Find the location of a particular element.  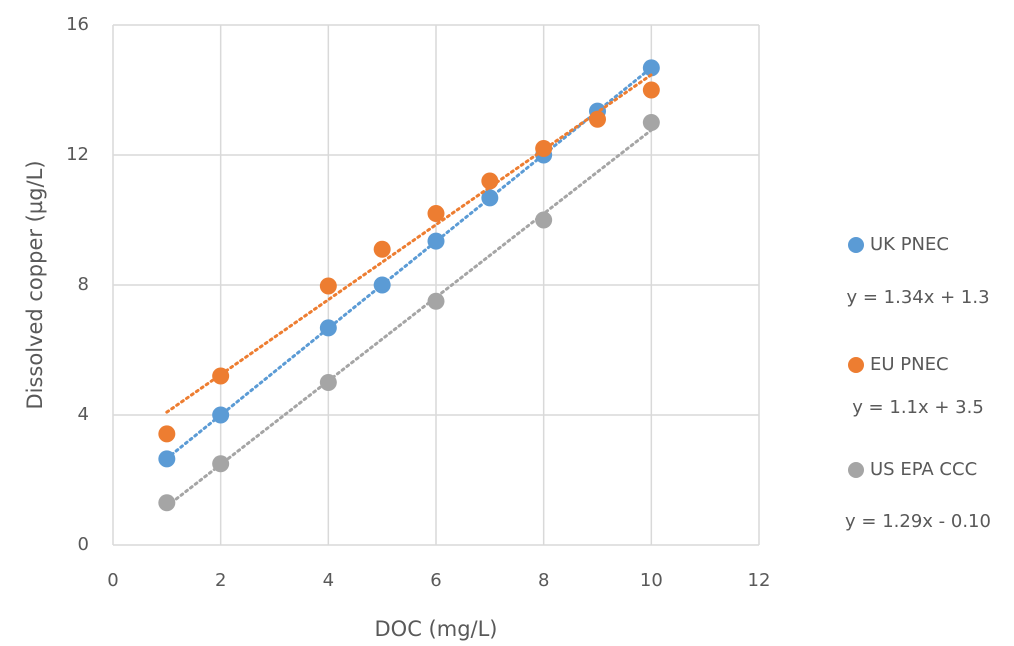

y-tick-label: 0 is located at coordinates (83, 544).